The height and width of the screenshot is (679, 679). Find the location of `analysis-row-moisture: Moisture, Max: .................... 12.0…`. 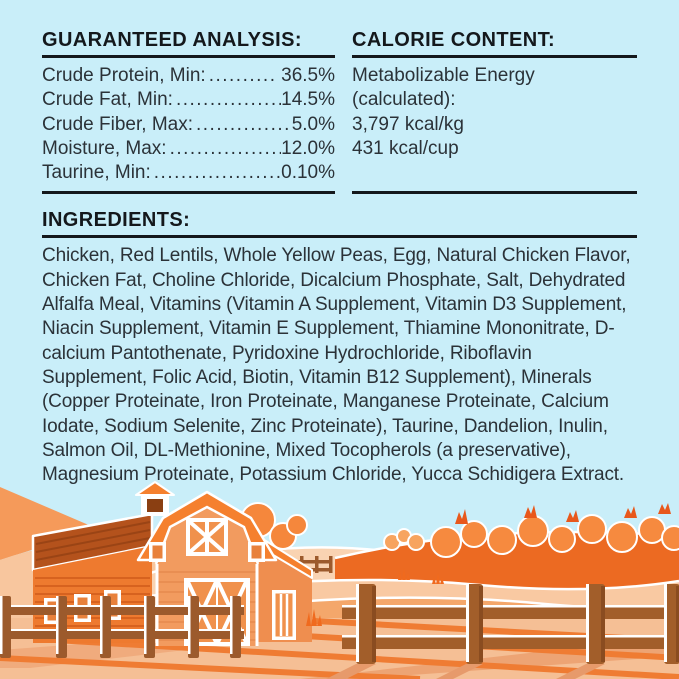

analysis-row-moisture: Moisture, Max: .................... 12.0… is located at coordinates (188, 149).